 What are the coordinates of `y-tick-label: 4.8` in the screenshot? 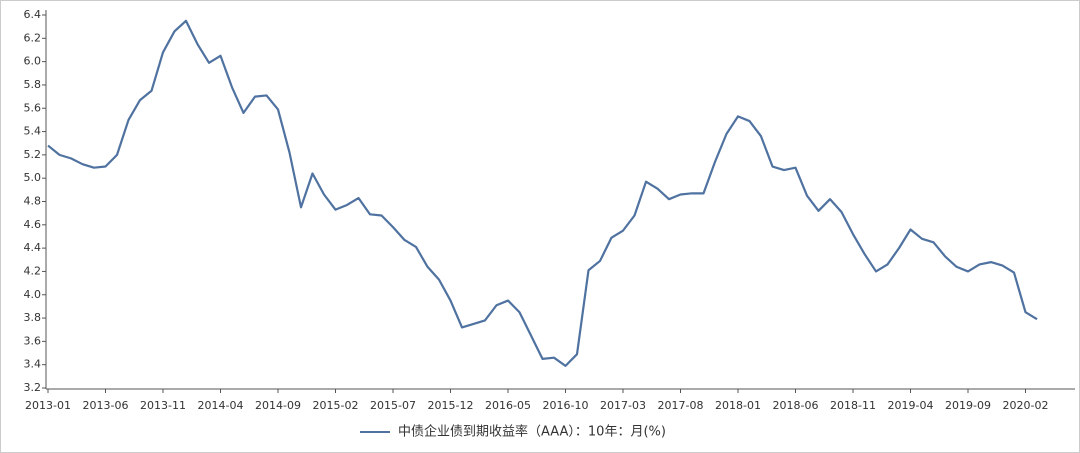 It's located at (33, 201).